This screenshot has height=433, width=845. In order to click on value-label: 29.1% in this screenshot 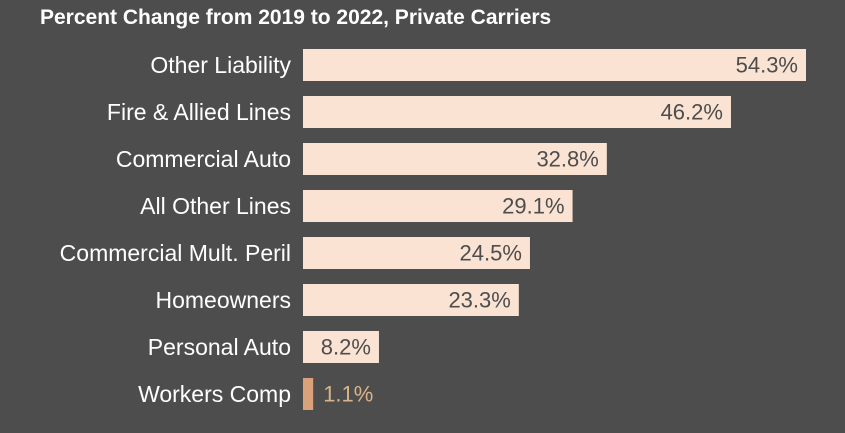, I will do `click(533, 206)`.